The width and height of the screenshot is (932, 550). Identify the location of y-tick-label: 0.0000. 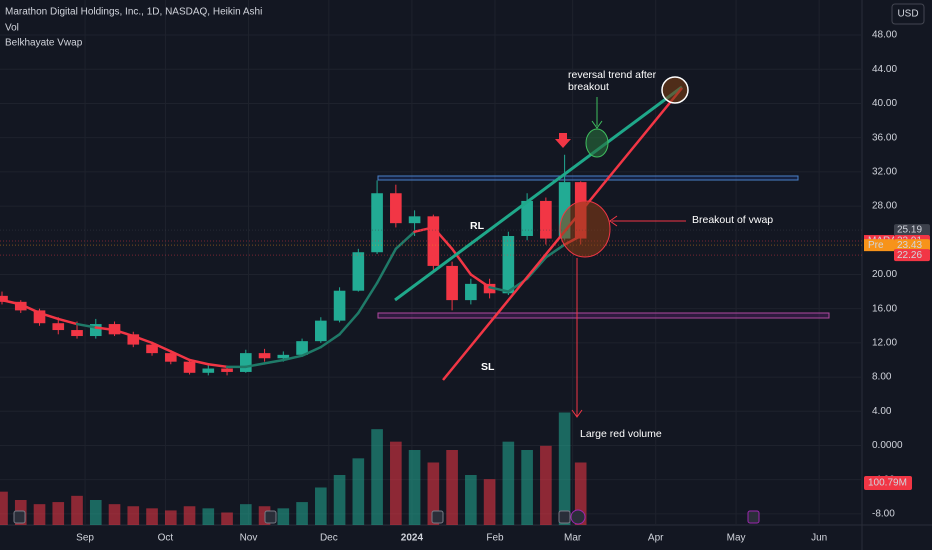
(887, 445).